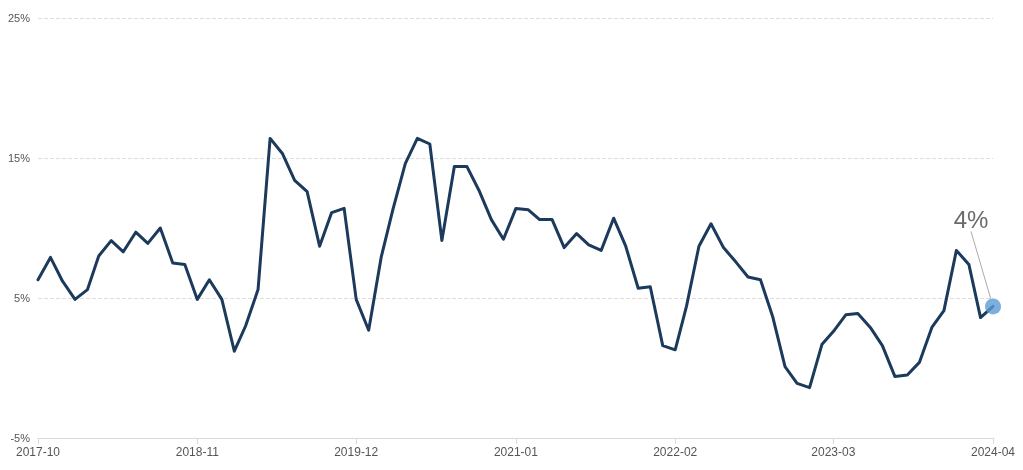 Image resolution: width=1023 pixels, height=470 pixels. Describe the element at coordinates (993, 452) in the screenshot. I see `x-tick-label: 2024-04` at that location.